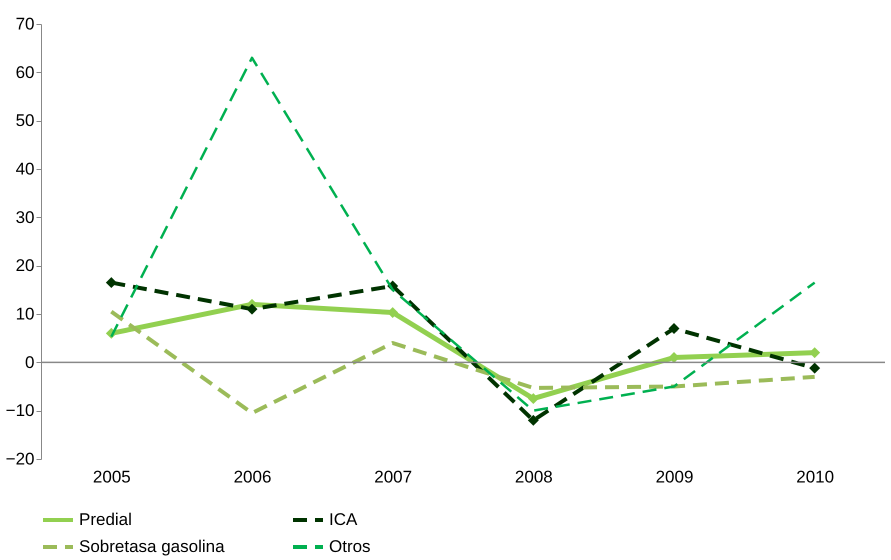 The height and width of the screenshot is (560, 891). What do you see at coordinates (675, 477) in the screenshot?
I see `x-tick-label: 2009` at bounding box center [675, 477].